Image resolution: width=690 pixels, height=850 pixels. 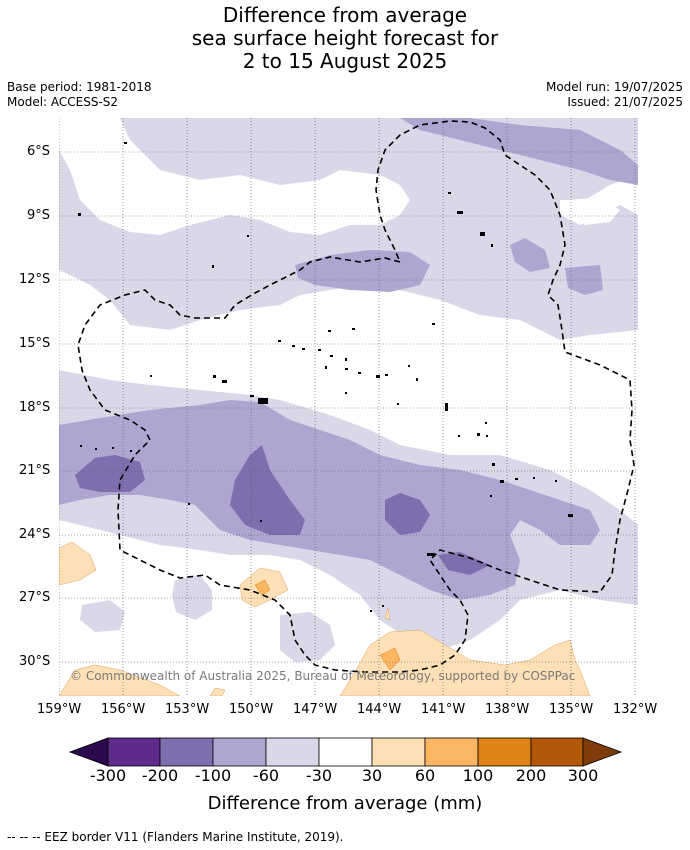 I want to click on meta-right: Model run: 19/07/2025 Issued: 21/07/2025, so click(x=614, y=95).